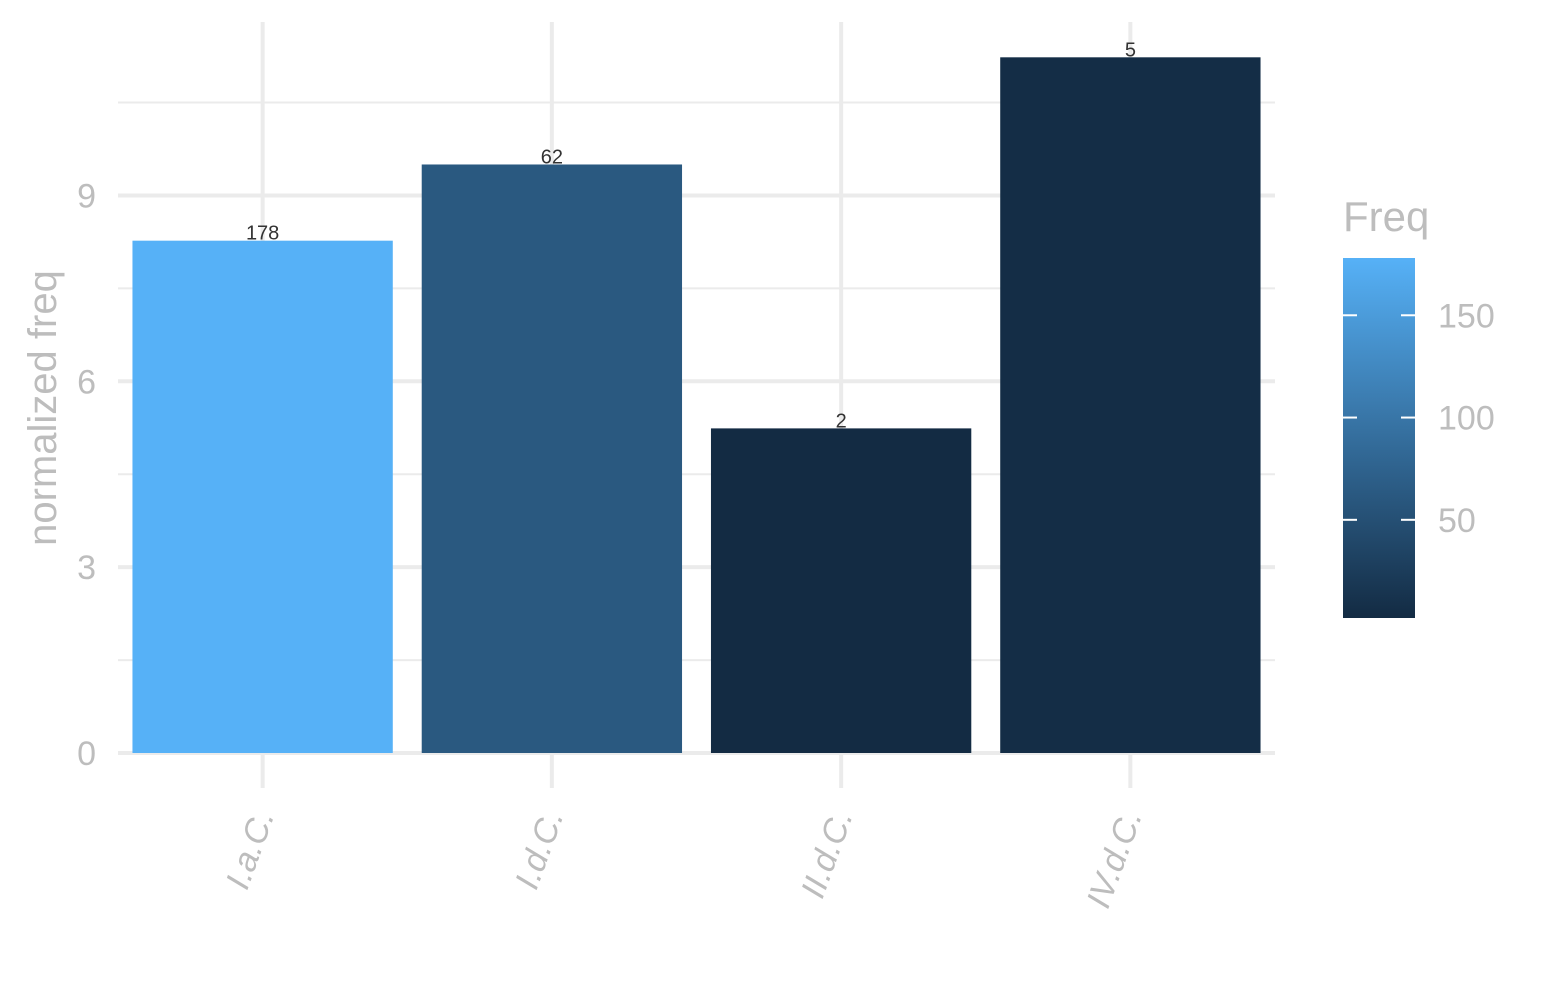 This screenshot has width=1545, height=1000. Describe the element at coordinates (86, 382) in the screenshot. I see `y-tick-label: 6` at that location.